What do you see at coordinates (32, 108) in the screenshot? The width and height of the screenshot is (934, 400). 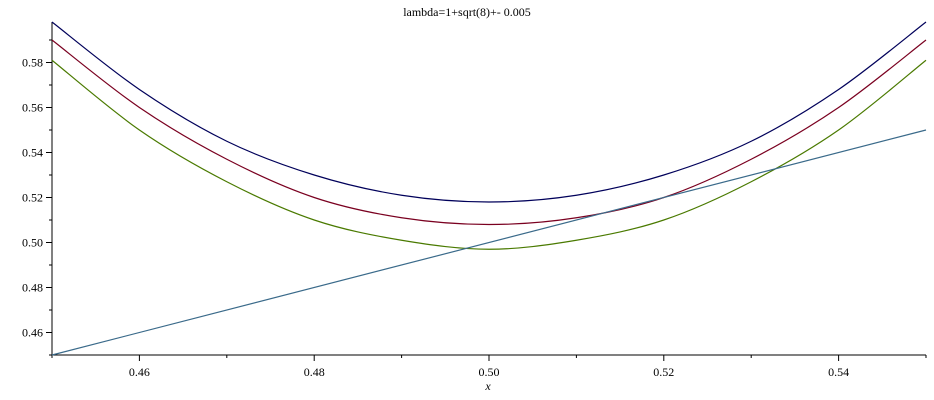 I see `y-tick-label: 0.56` at bounding box center [32, 108].